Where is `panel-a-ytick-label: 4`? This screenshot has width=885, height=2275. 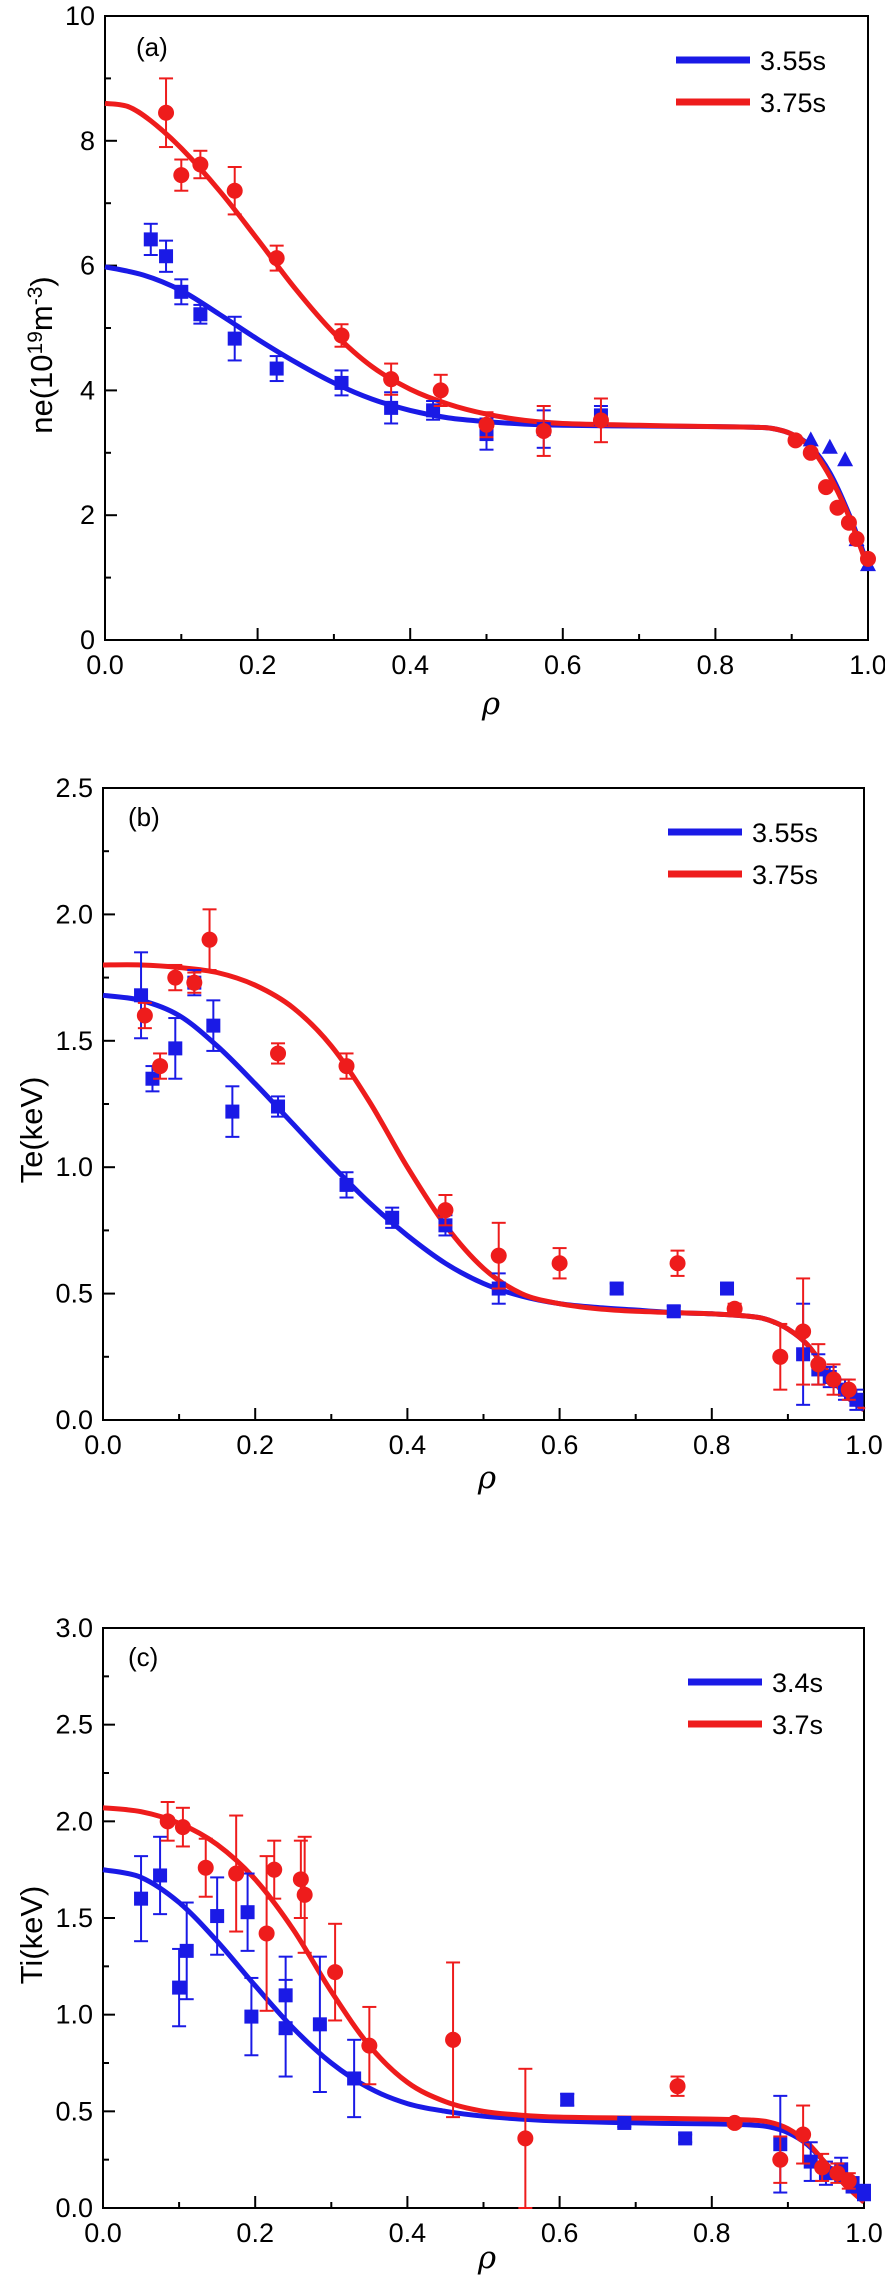 panel-a-ytick-label: 4 is located at coordinates (87, 390).